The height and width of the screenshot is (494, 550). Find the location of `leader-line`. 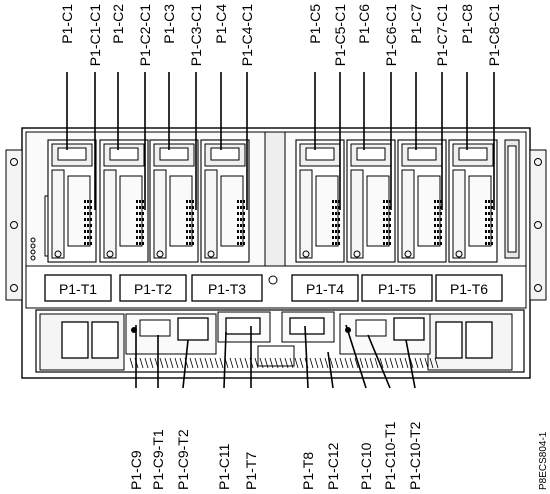

leader-line is located at coordinates (185, 364).